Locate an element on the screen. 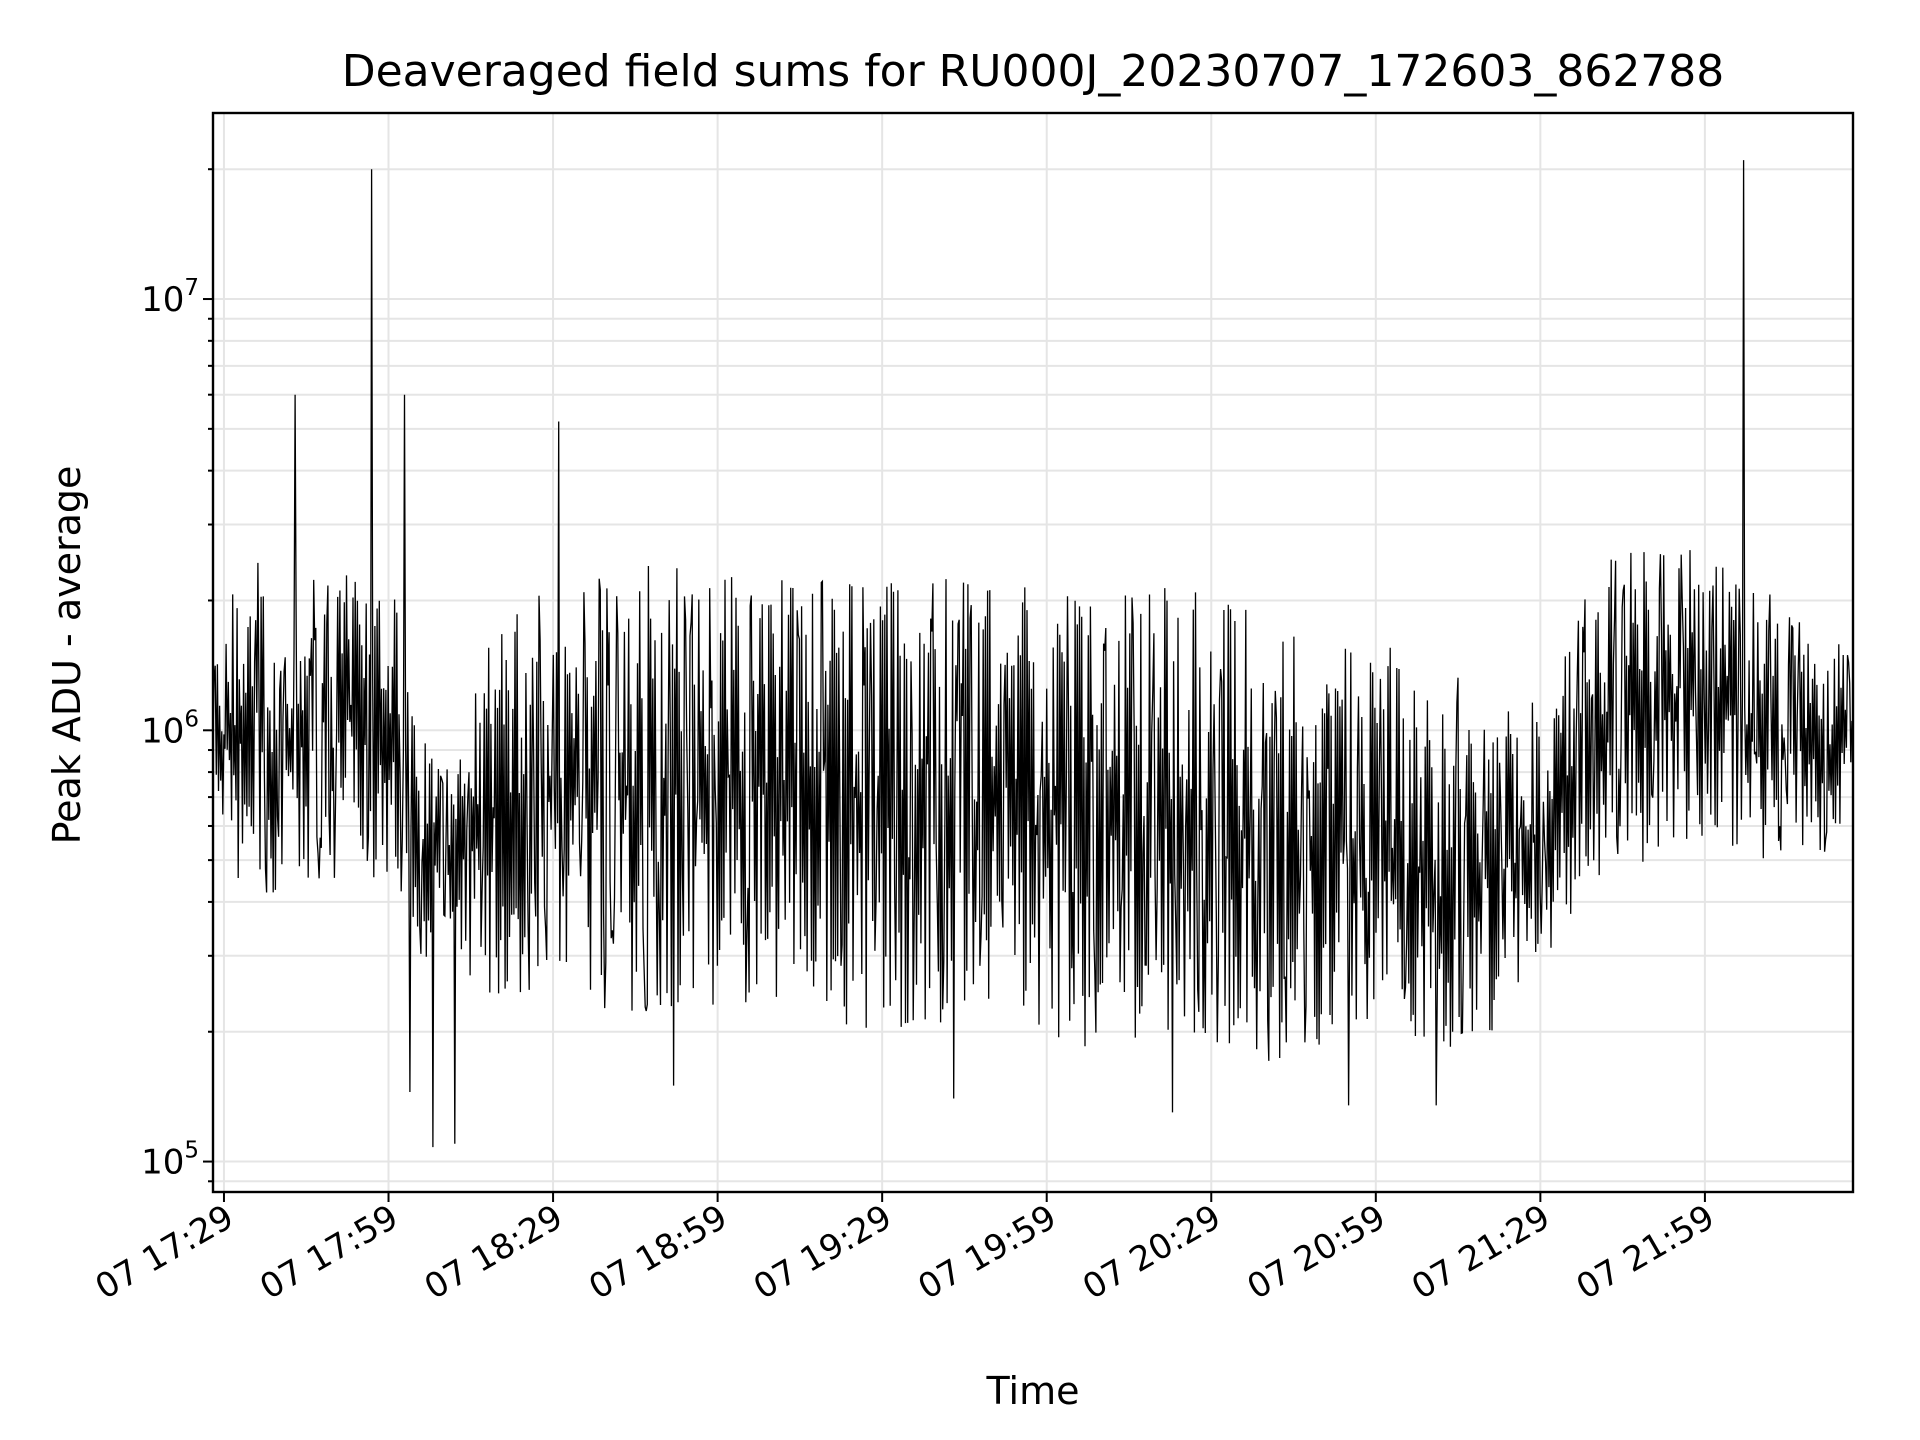 This screenshot has width=1920, height=1440. y-axis-label: Peak ADU - average is located at coordinates (67, 655).